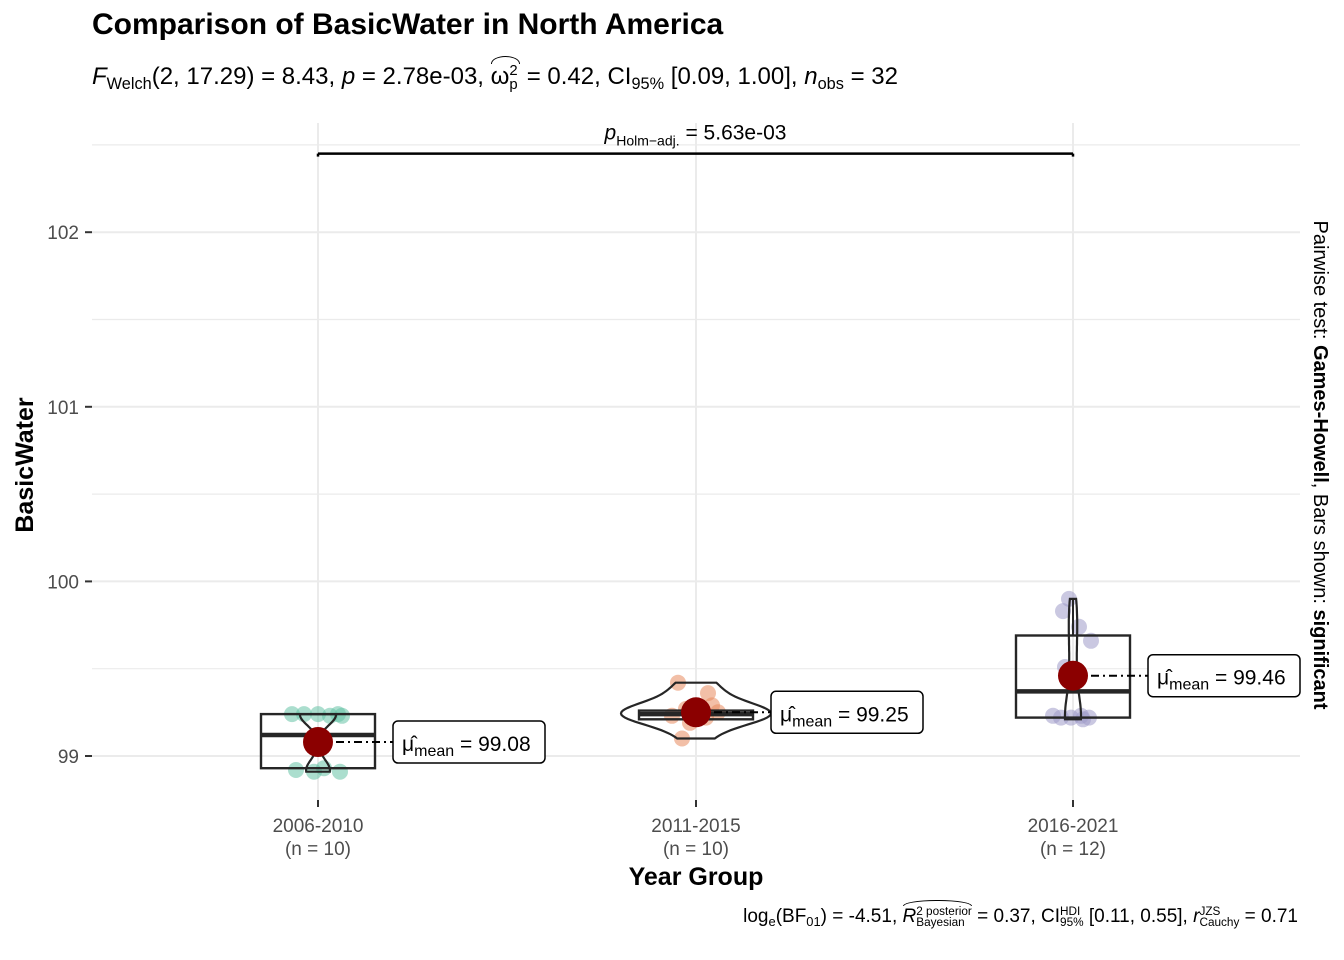  I want to click on x-tick-label: 2006-2010, so click(318, 826).